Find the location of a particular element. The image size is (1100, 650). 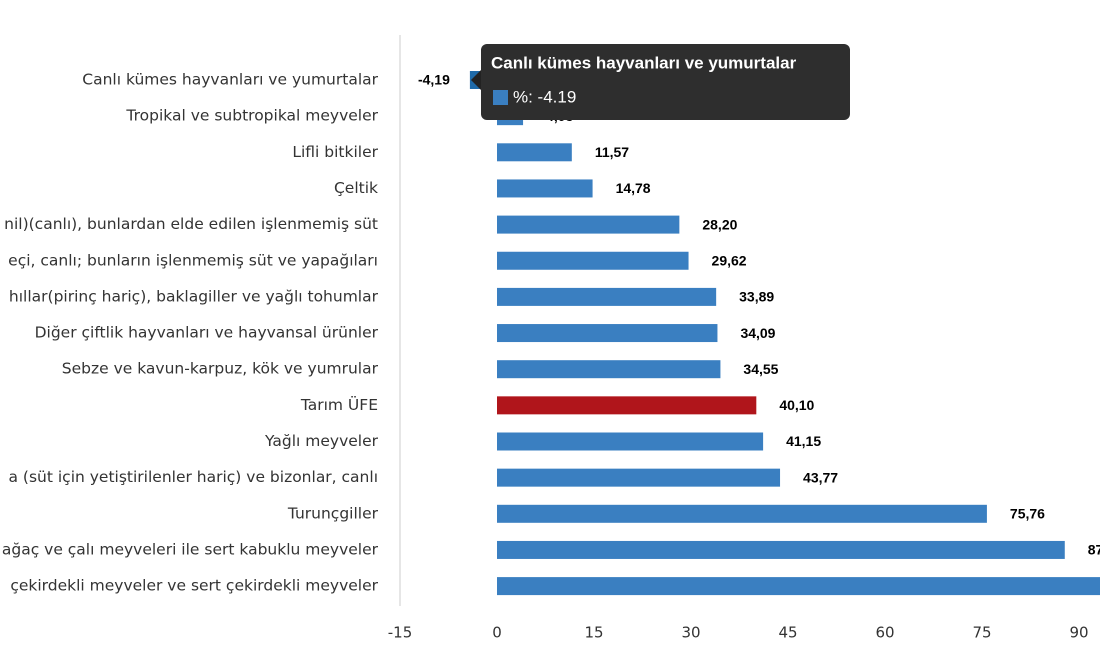

value-label: 28,20 is located at coordinates (719, 224).